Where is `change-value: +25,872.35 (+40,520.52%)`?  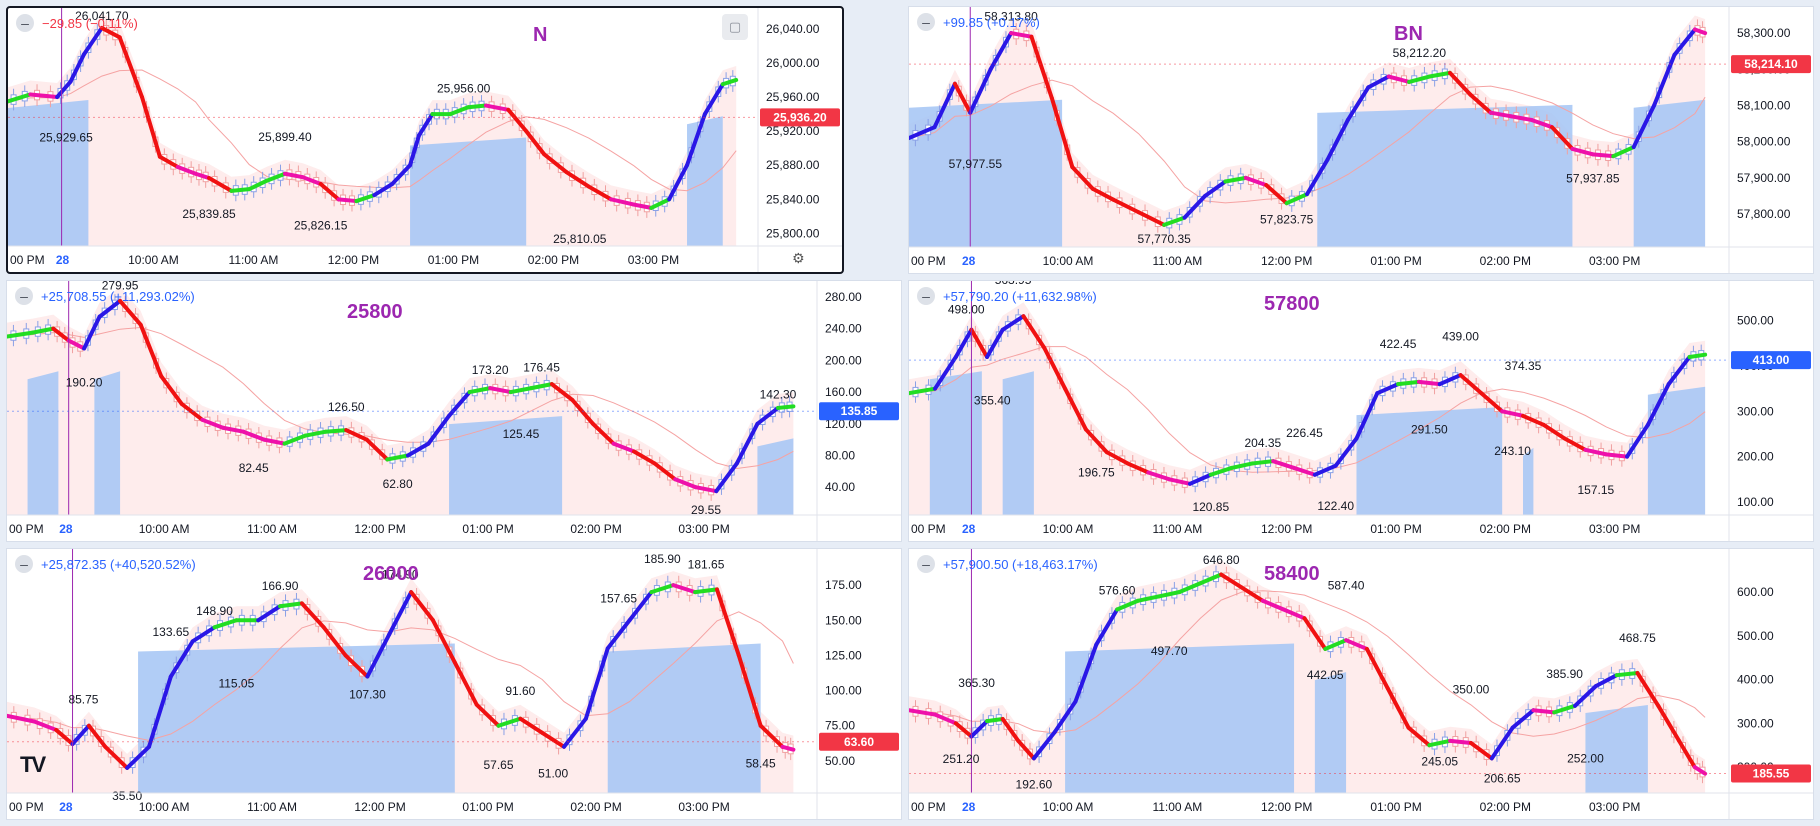
change-value: +25,872.35 (+40,520.52%) is located at coordinates (118, 564).